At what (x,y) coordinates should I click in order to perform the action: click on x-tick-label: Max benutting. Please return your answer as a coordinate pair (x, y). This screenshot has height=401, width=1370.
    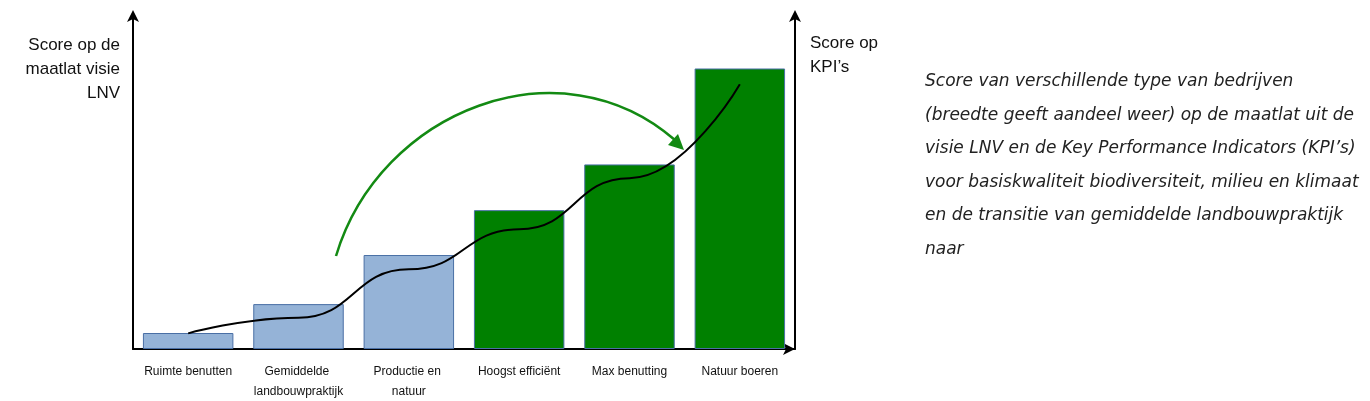
    Looking at the image, I should click on (629, 371).